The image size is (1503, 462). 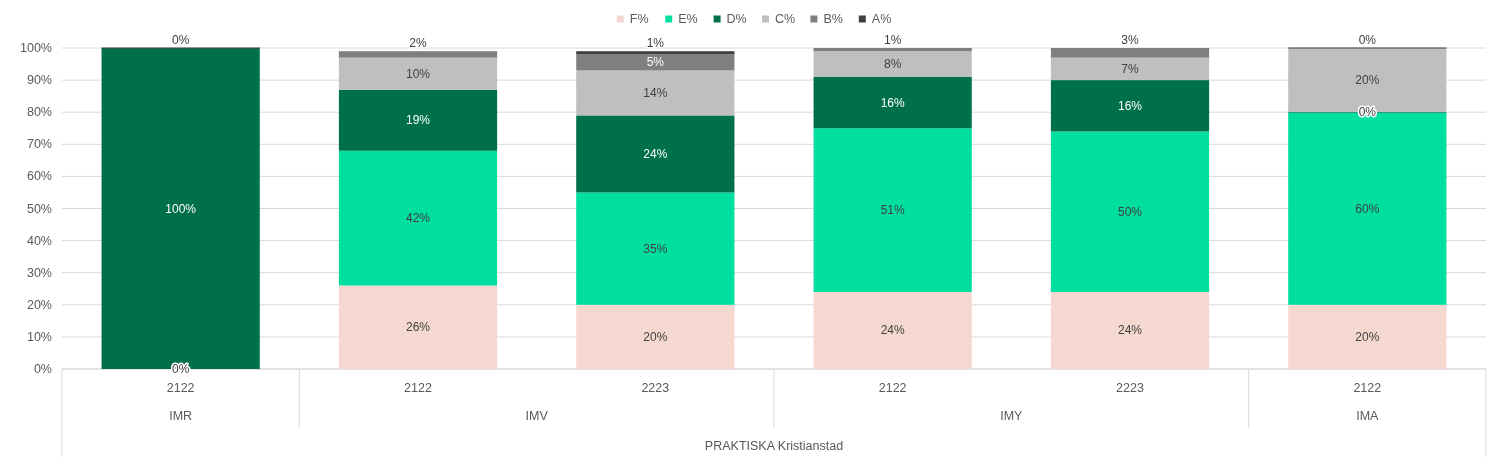 I want to click on data-label: 35%, so click(x=655, y=248).